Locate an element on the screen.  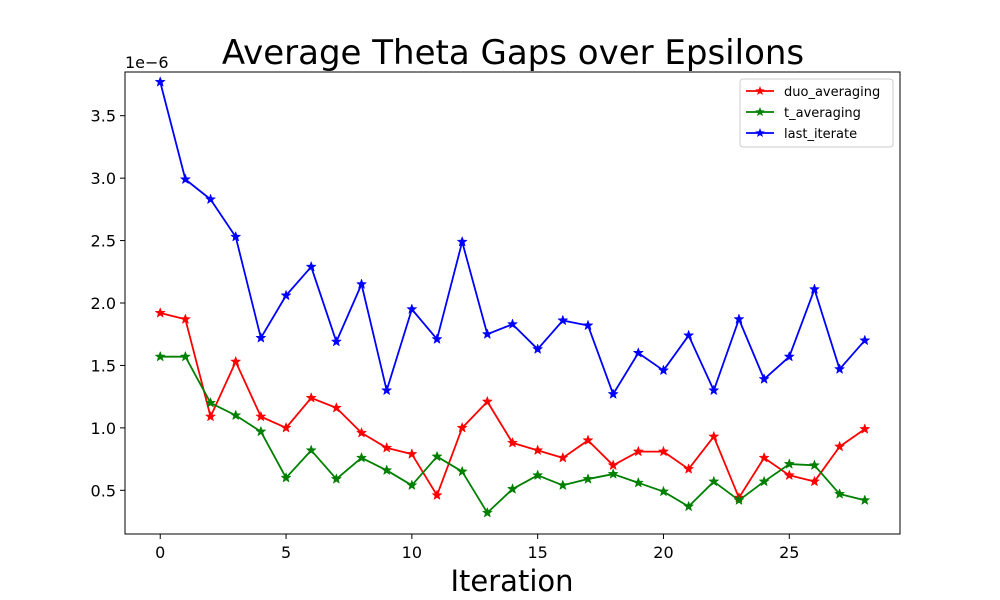
x-axis-label: Iteration is located at coordinates (511, 581).